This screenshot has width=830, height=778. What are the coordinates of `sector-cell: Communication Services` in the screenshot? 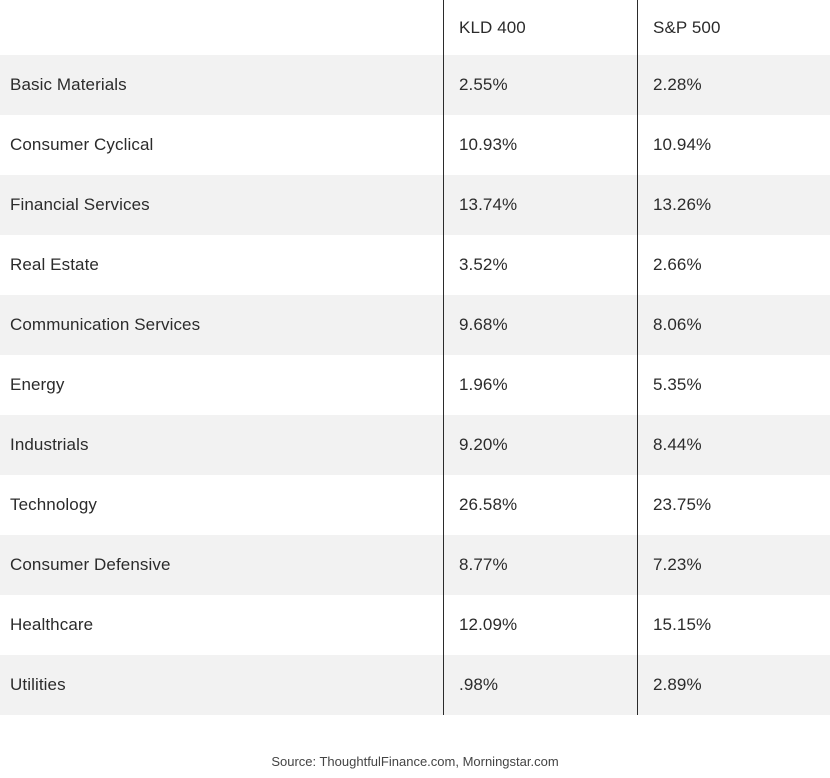 It's located at (105, 324).